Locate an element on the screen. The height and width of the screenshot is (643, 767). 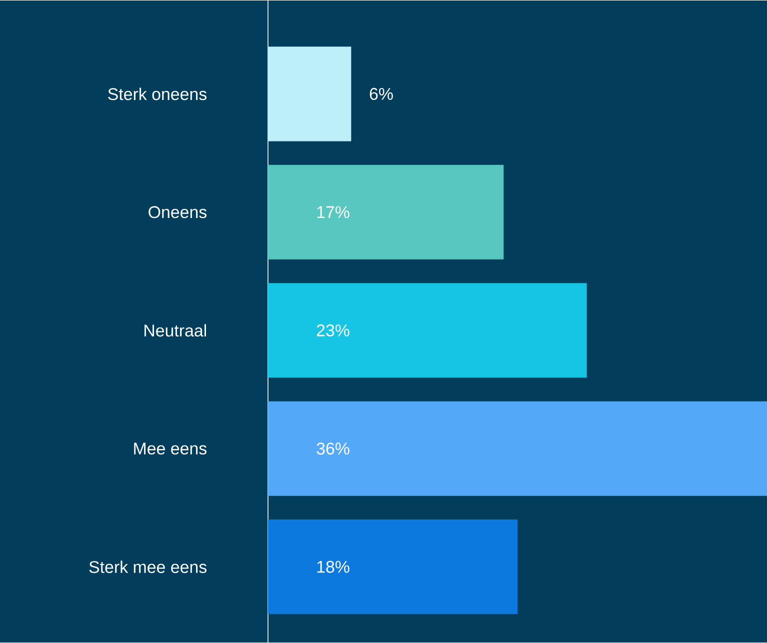
y-tick-label: Mee eens is located at coordinates (170, 448).